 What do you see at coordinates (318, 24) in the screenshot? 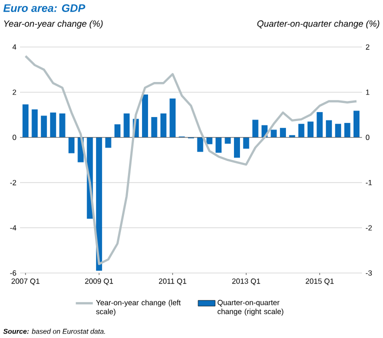
I see `y2-axis-title: Quarter-on-quarter change (%)` at bounding box center [318, 24].